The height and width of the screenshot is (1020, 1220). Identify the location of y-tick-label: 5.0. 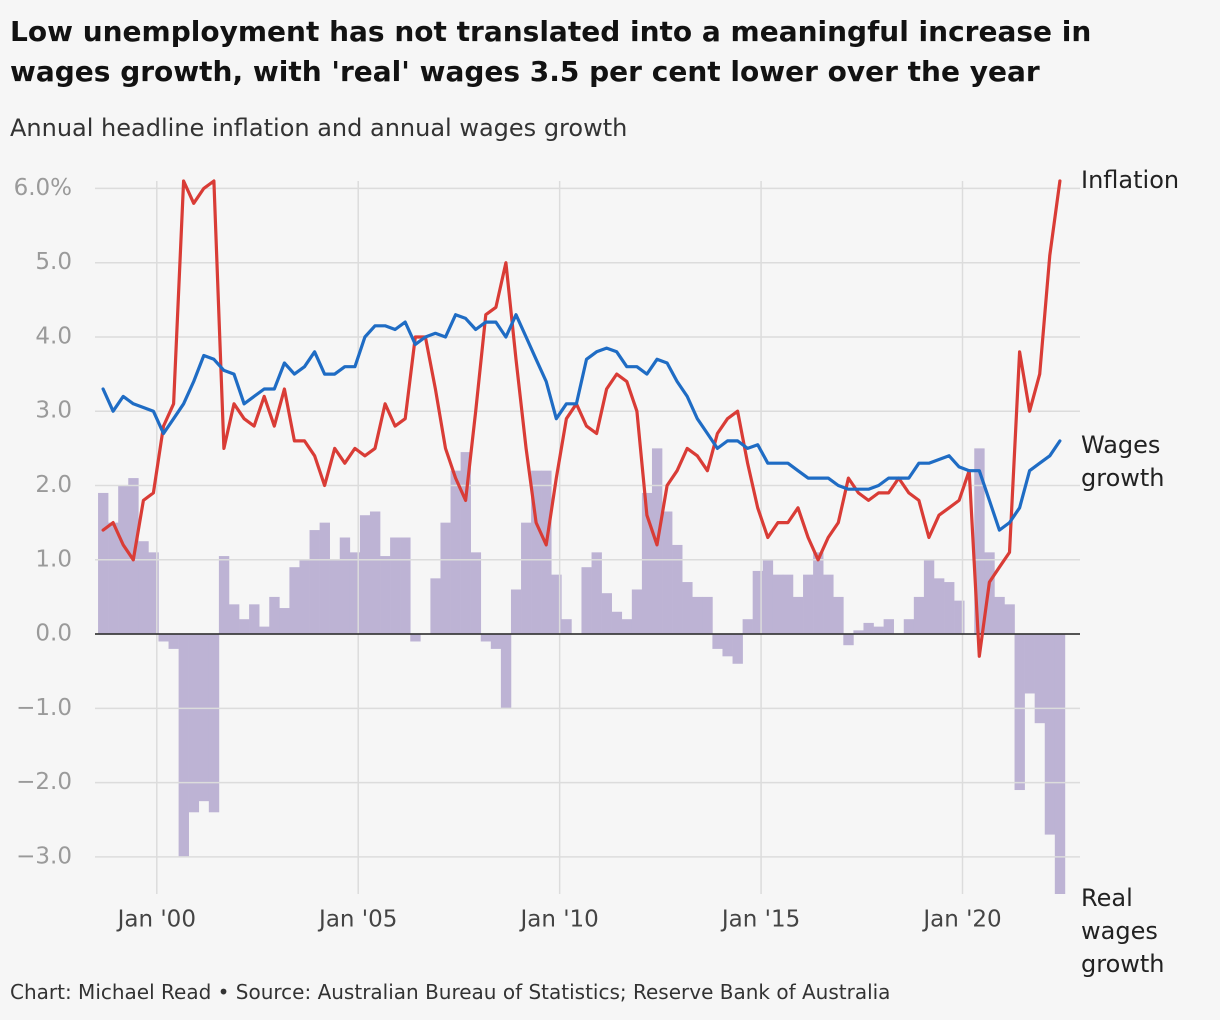
(53, 262).